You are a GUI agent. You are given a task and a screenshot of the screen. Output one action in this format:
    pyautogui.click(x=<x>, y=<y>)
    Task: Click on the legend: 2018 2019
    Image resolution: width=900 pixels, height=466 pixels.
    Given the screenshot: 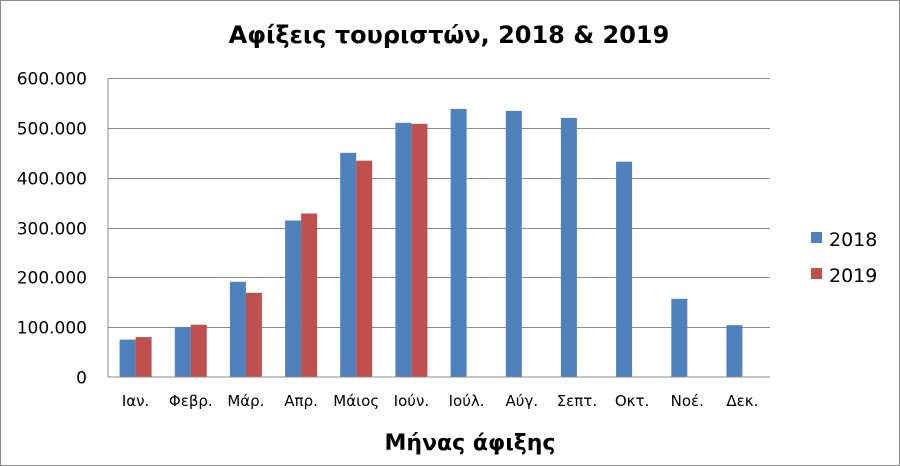 What is the action you would take?
    pyautogui.click(x=844, y=258)
    